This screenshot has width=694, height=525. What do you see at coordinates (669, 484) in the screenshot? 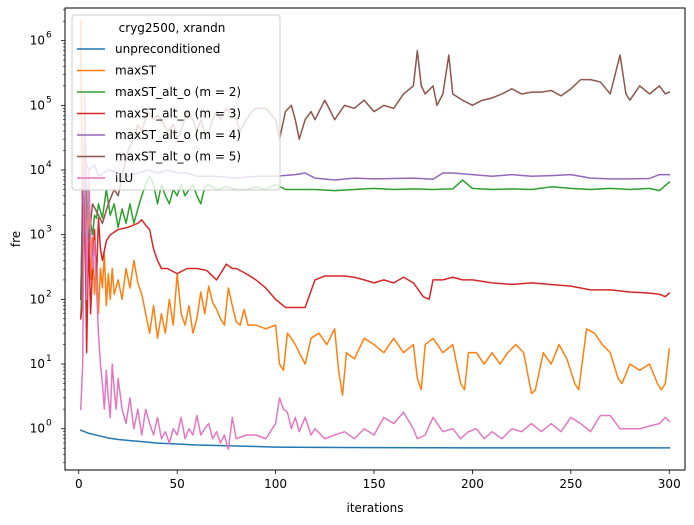
I see `x-tick-label-6: 300` at bounding box center [669, 484].